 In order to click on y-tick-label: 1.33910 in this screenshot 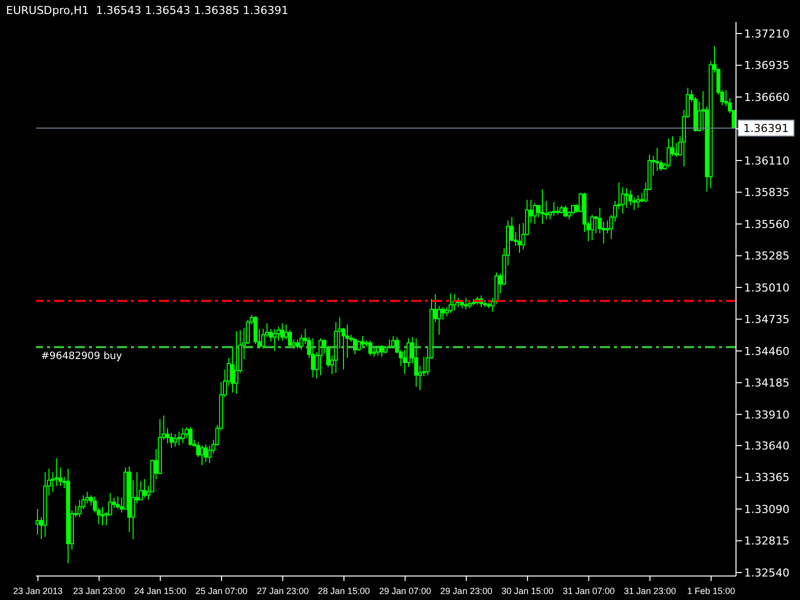, I will do `click(767, 415)`.